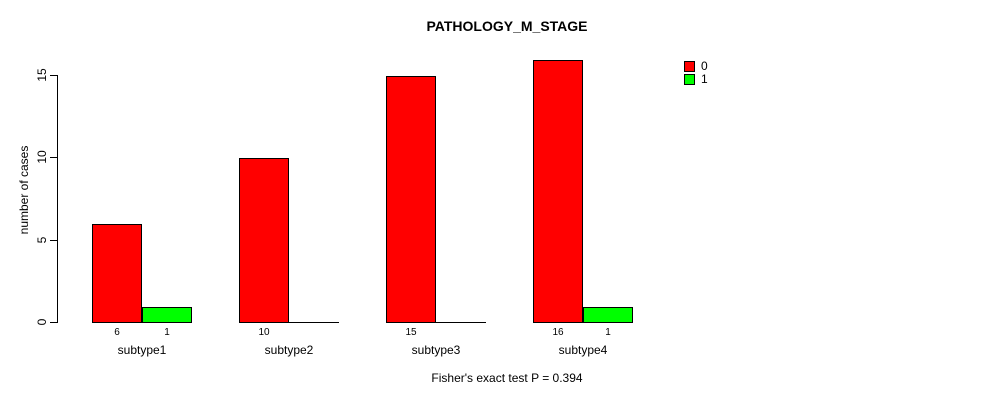 This screenshot has height=400, width=990. I want to click on chart-title: PATHOLOGY_M_STAGE, so click(507, 26).